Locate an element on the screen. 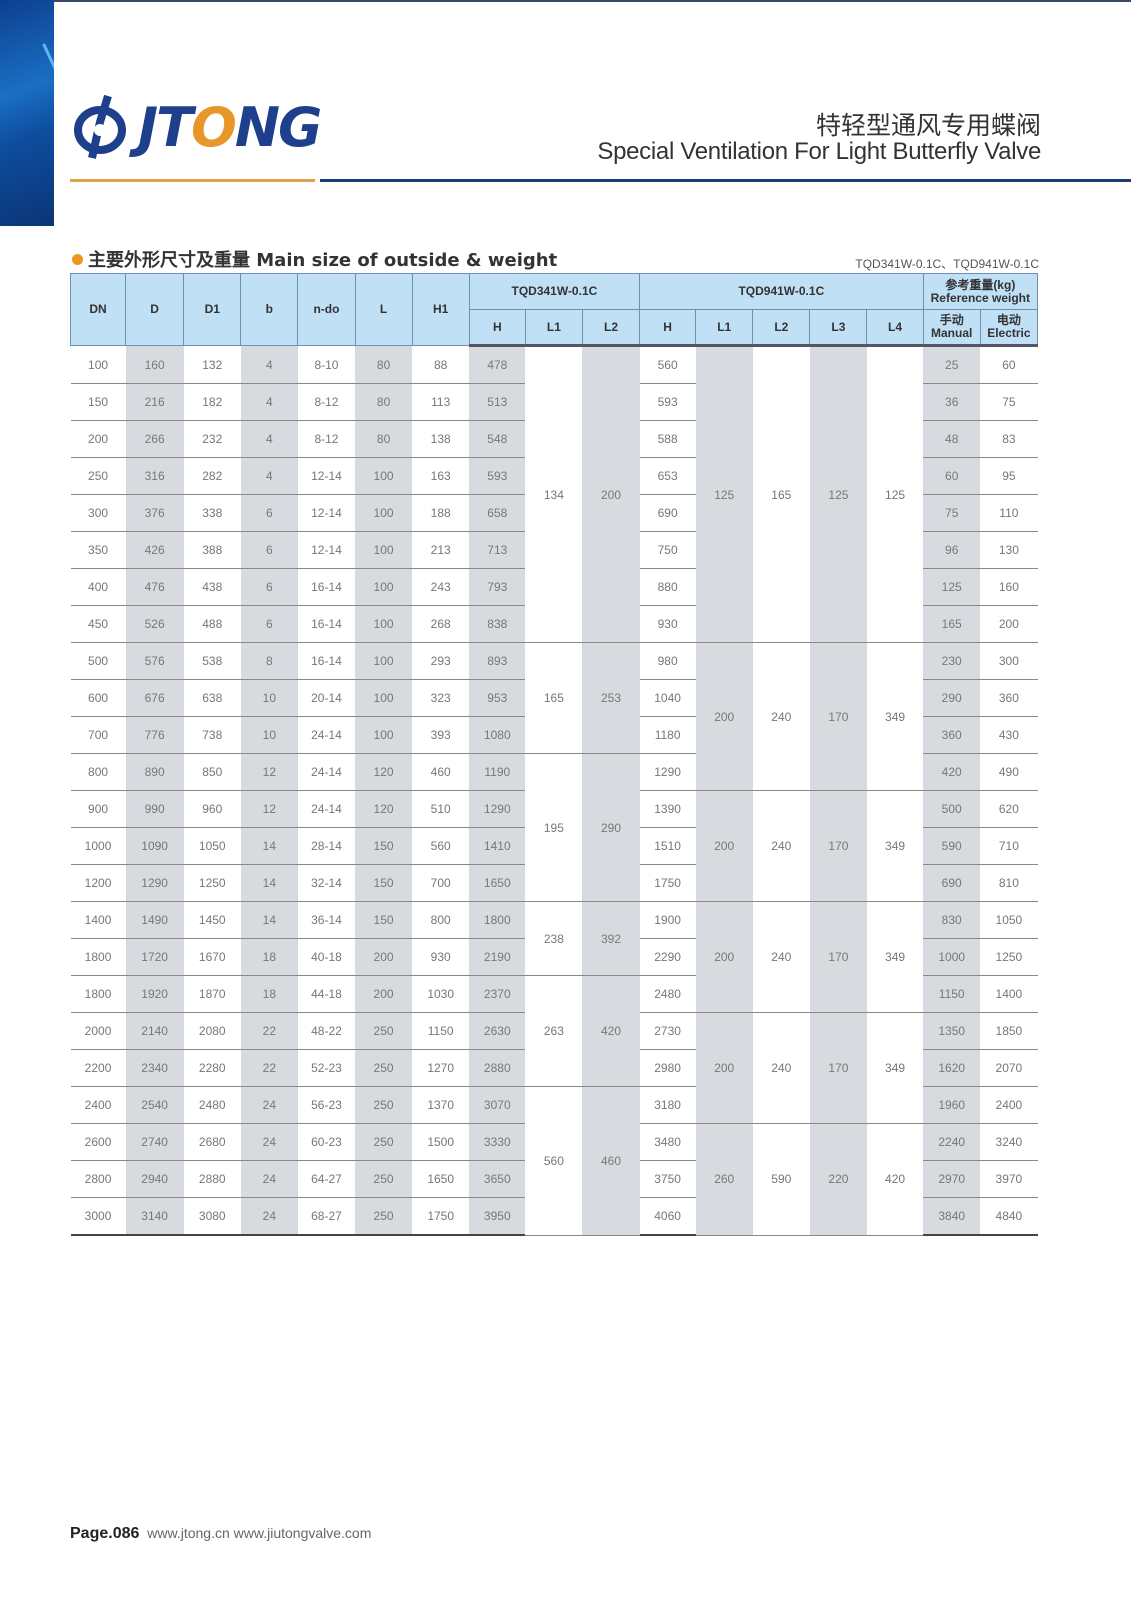 The image size is (1131, 1600). cell-h-341: 2370 is located at coordinates (497, 994).